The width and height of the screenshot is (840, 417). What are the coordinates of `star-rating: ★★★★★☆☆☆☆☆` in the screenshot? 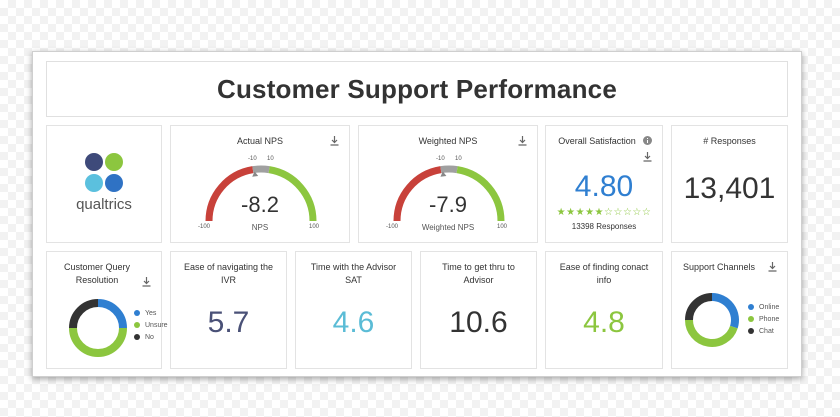 It's located at (604, 212).